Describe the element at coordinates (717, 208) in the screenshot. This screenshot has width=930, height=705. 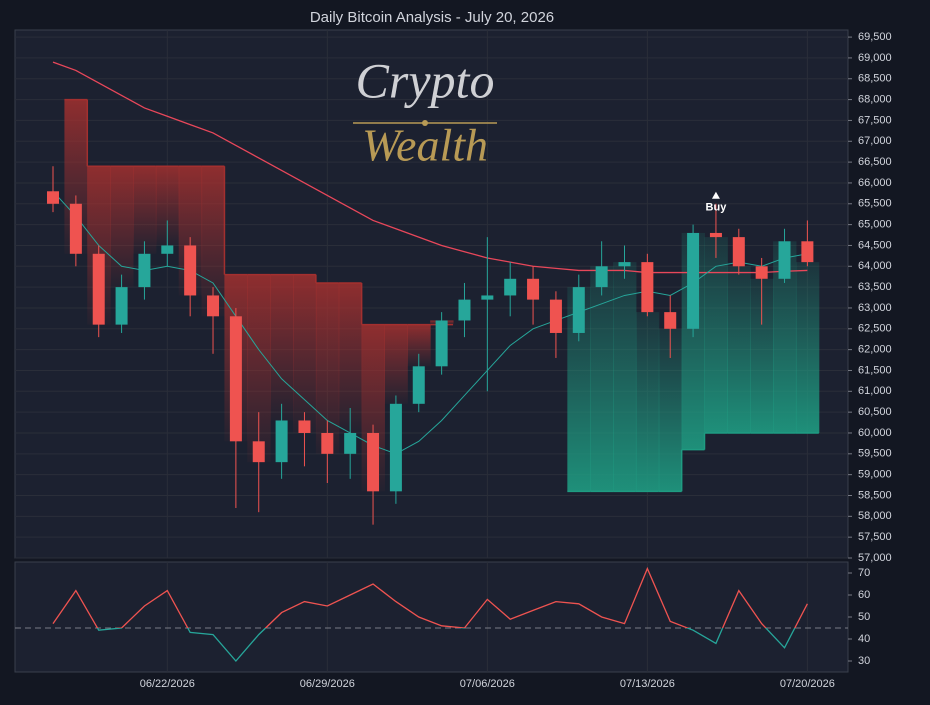
I see `annotation: Buy` at that location.